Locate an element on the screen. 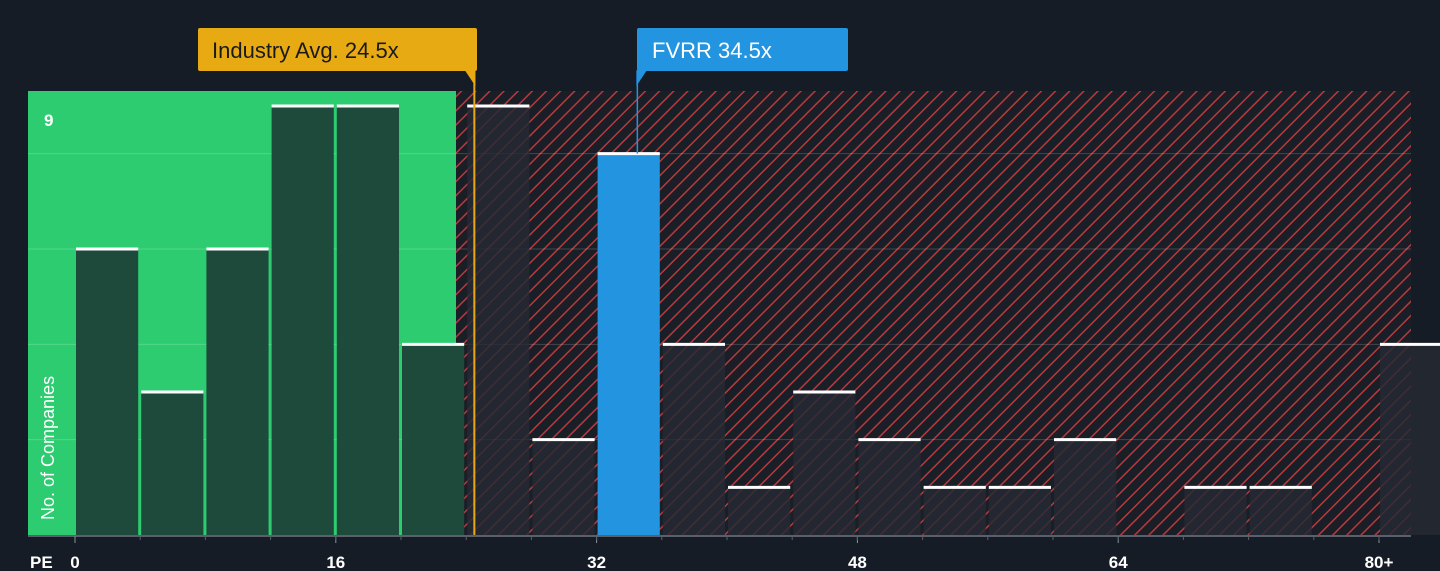 The width and height of the screenshot is (1440, 571). company-callout-pointer is located at coordinates (641, 78).